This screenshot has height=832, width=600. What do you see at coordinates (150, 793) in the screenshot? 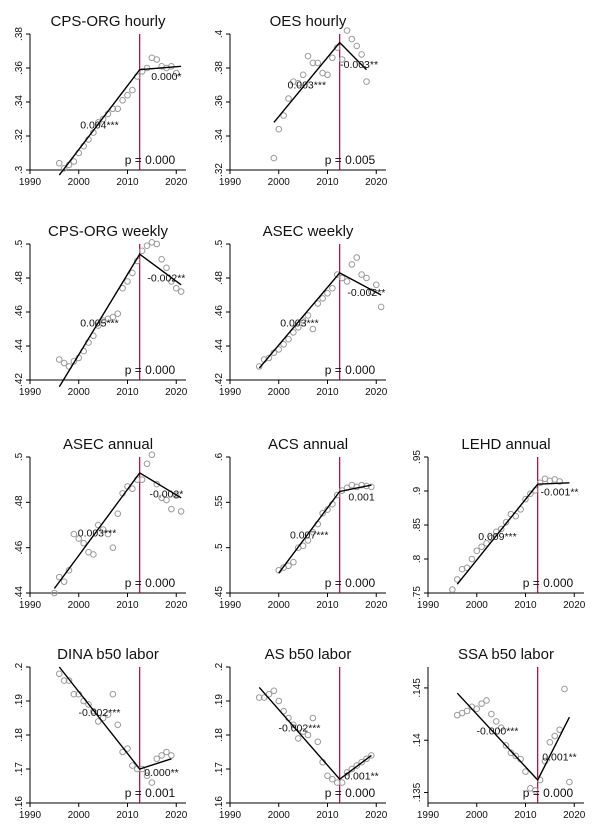
I see `p-value: p = 0.001` at bounding box center [150, 793].